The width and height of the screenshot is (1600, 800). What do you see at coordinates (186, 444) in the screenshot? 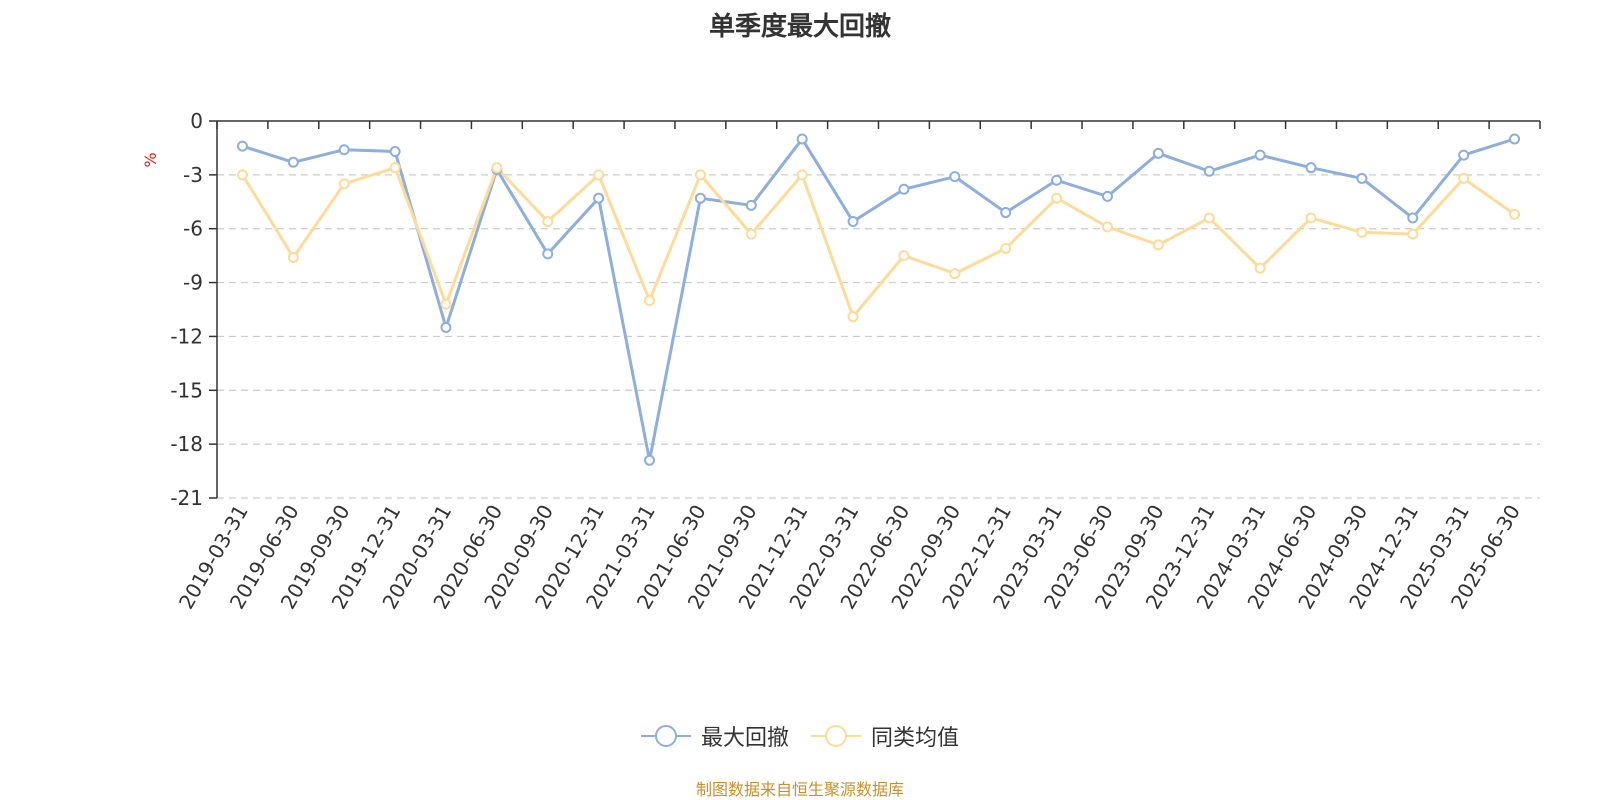
I see `y-tick-label: -18` at bounding box center [186, 444].